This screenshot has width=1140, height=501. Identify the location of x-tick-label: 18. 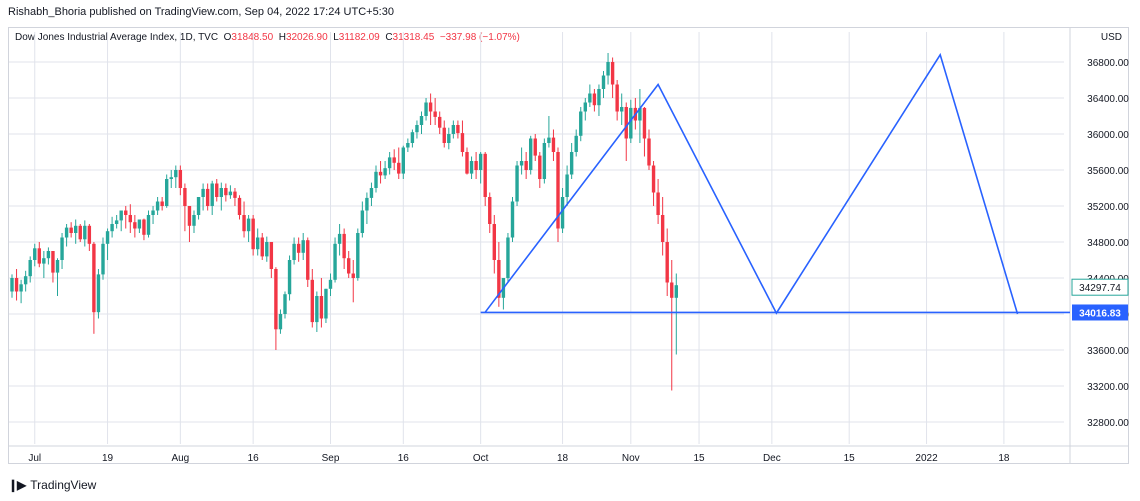
(1004, 458).